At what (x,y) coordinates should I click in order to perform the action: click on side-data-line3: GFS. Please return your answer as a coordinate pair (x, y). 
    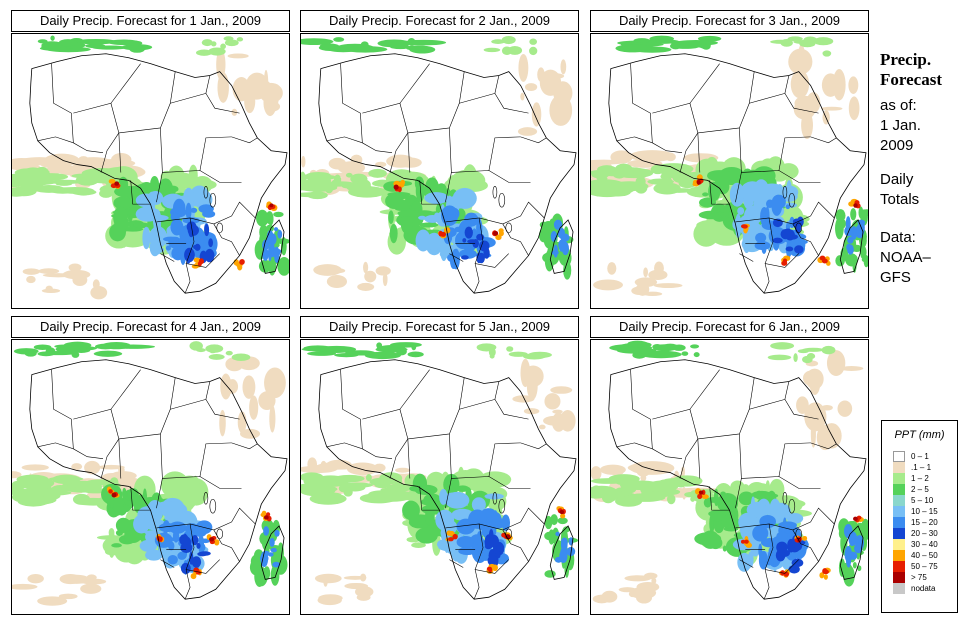
    Looking at the image, I should click on (895, 277).